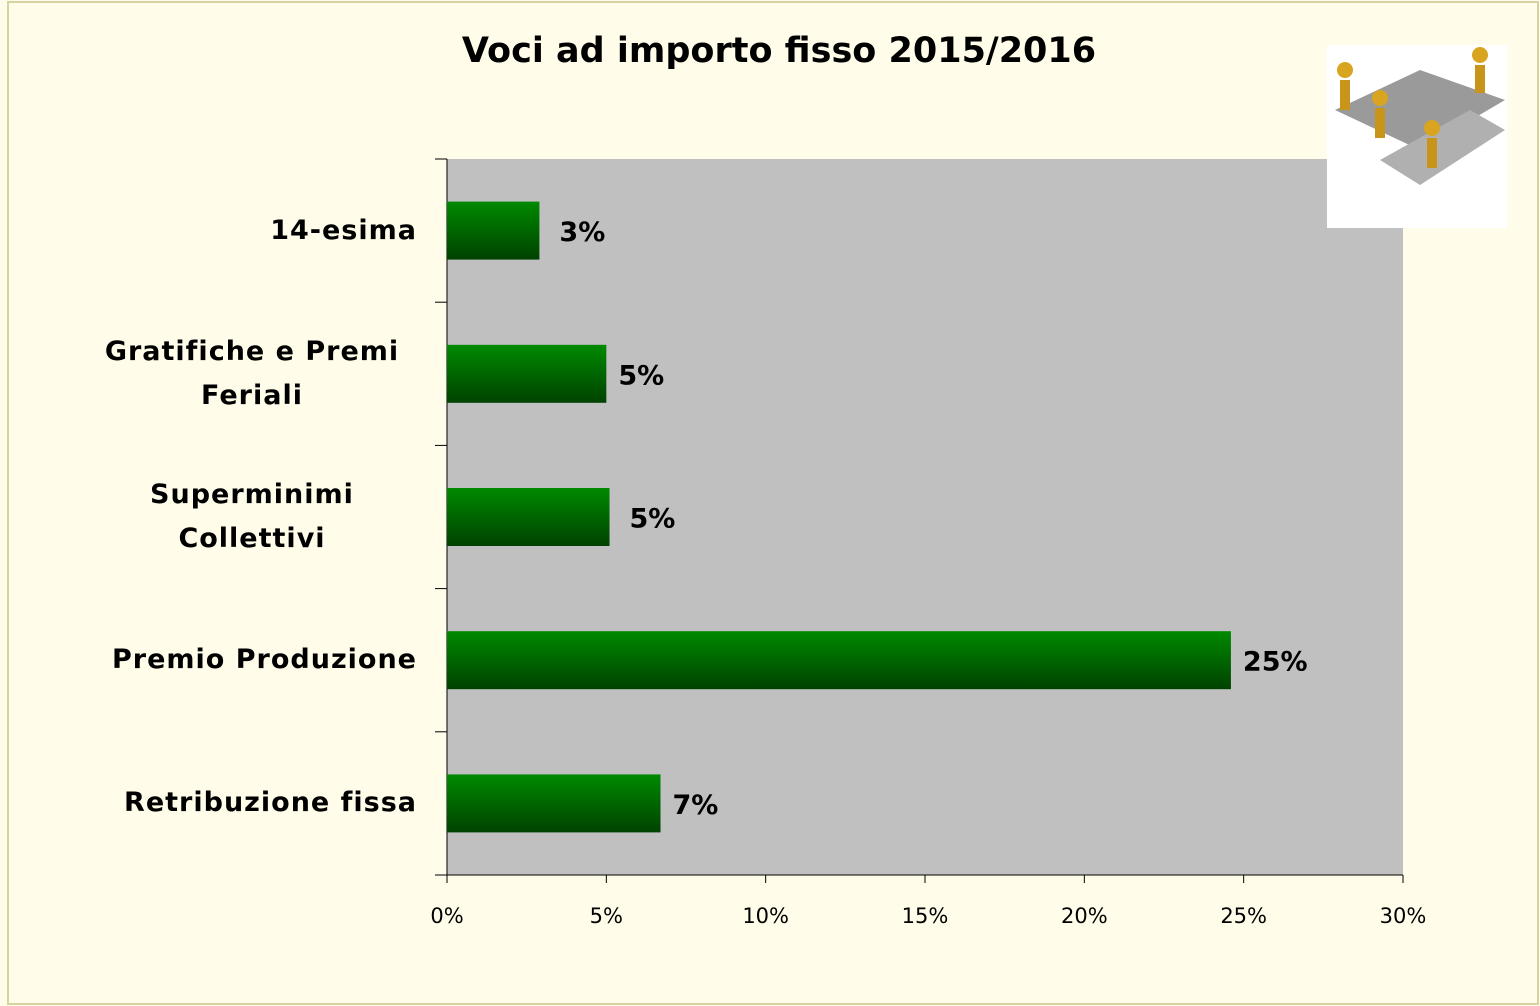 The image size is (1540, 1006). What do you see at coordinates (208, 230) in the screenshot?
I see `category-label-box: 14-esima` at bounding box center [208, 230].